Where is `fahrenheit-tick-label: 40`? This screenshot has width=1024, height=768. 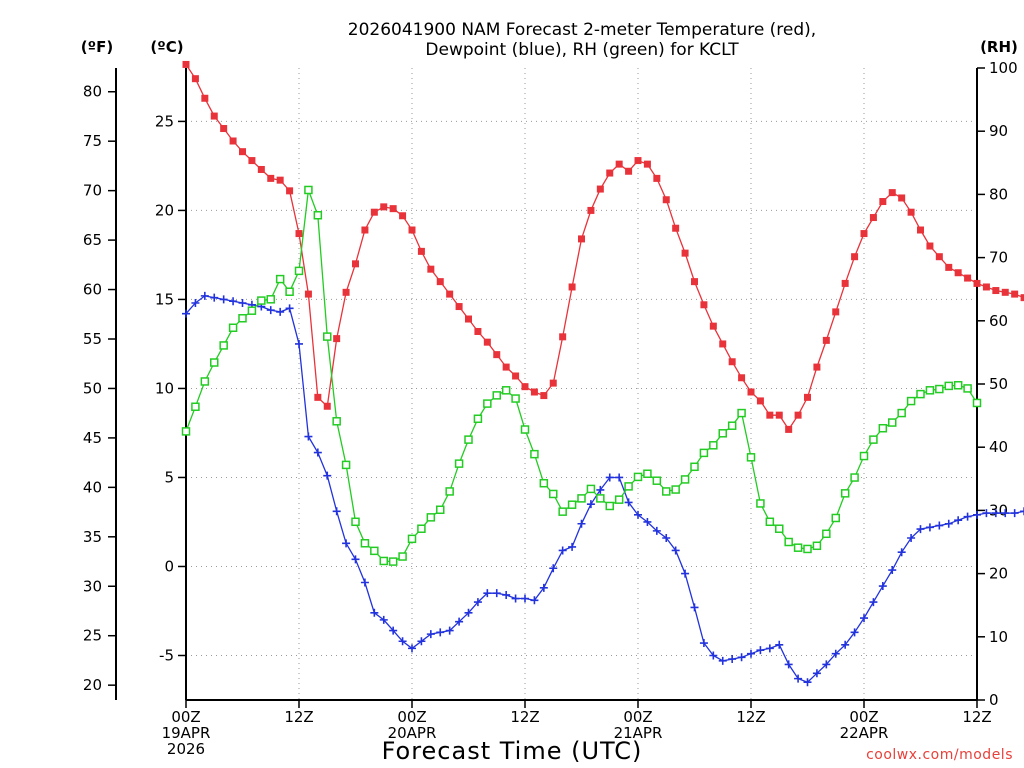
fahrenheit-tick-label: 40 is located at coordinates (92, 487).